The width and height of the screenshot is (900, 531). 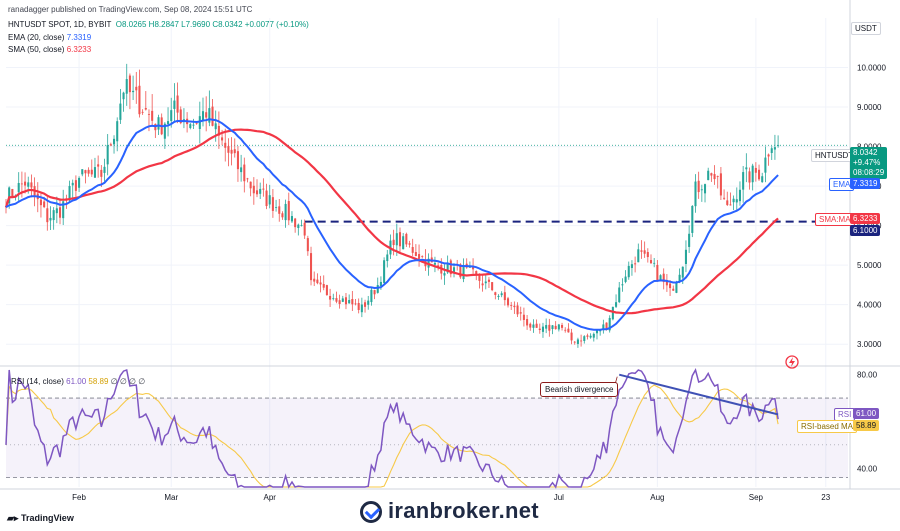 I want to click on price-tick-label: 5.0000, so click(x=869, y=265).